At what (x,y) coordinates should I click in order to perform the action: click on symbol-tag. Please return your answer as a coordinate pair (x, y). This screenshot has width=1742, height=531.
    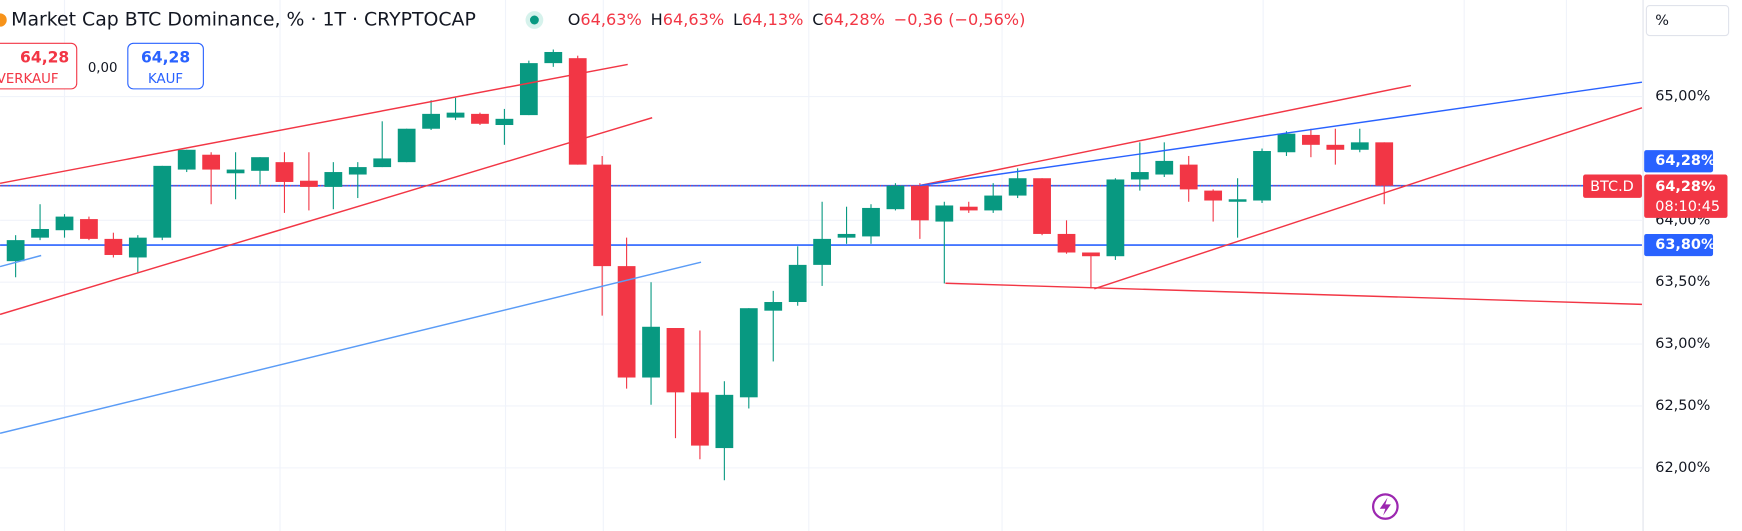
    Looking at the image, I should click on (1612, 186).